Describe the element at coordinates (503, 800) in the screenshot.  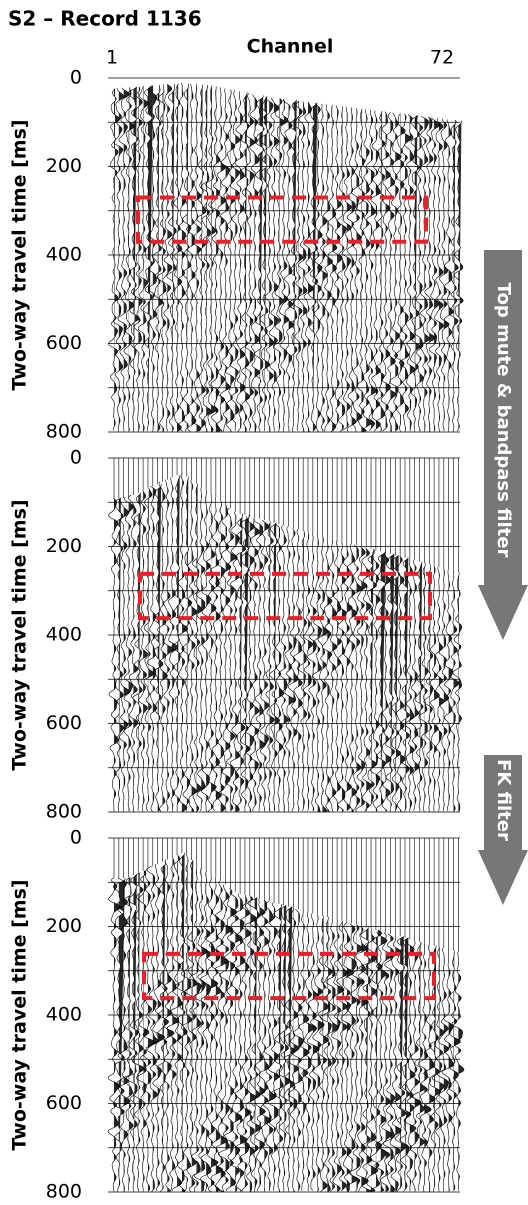
I see `arrow-label: FK filter` at that location.